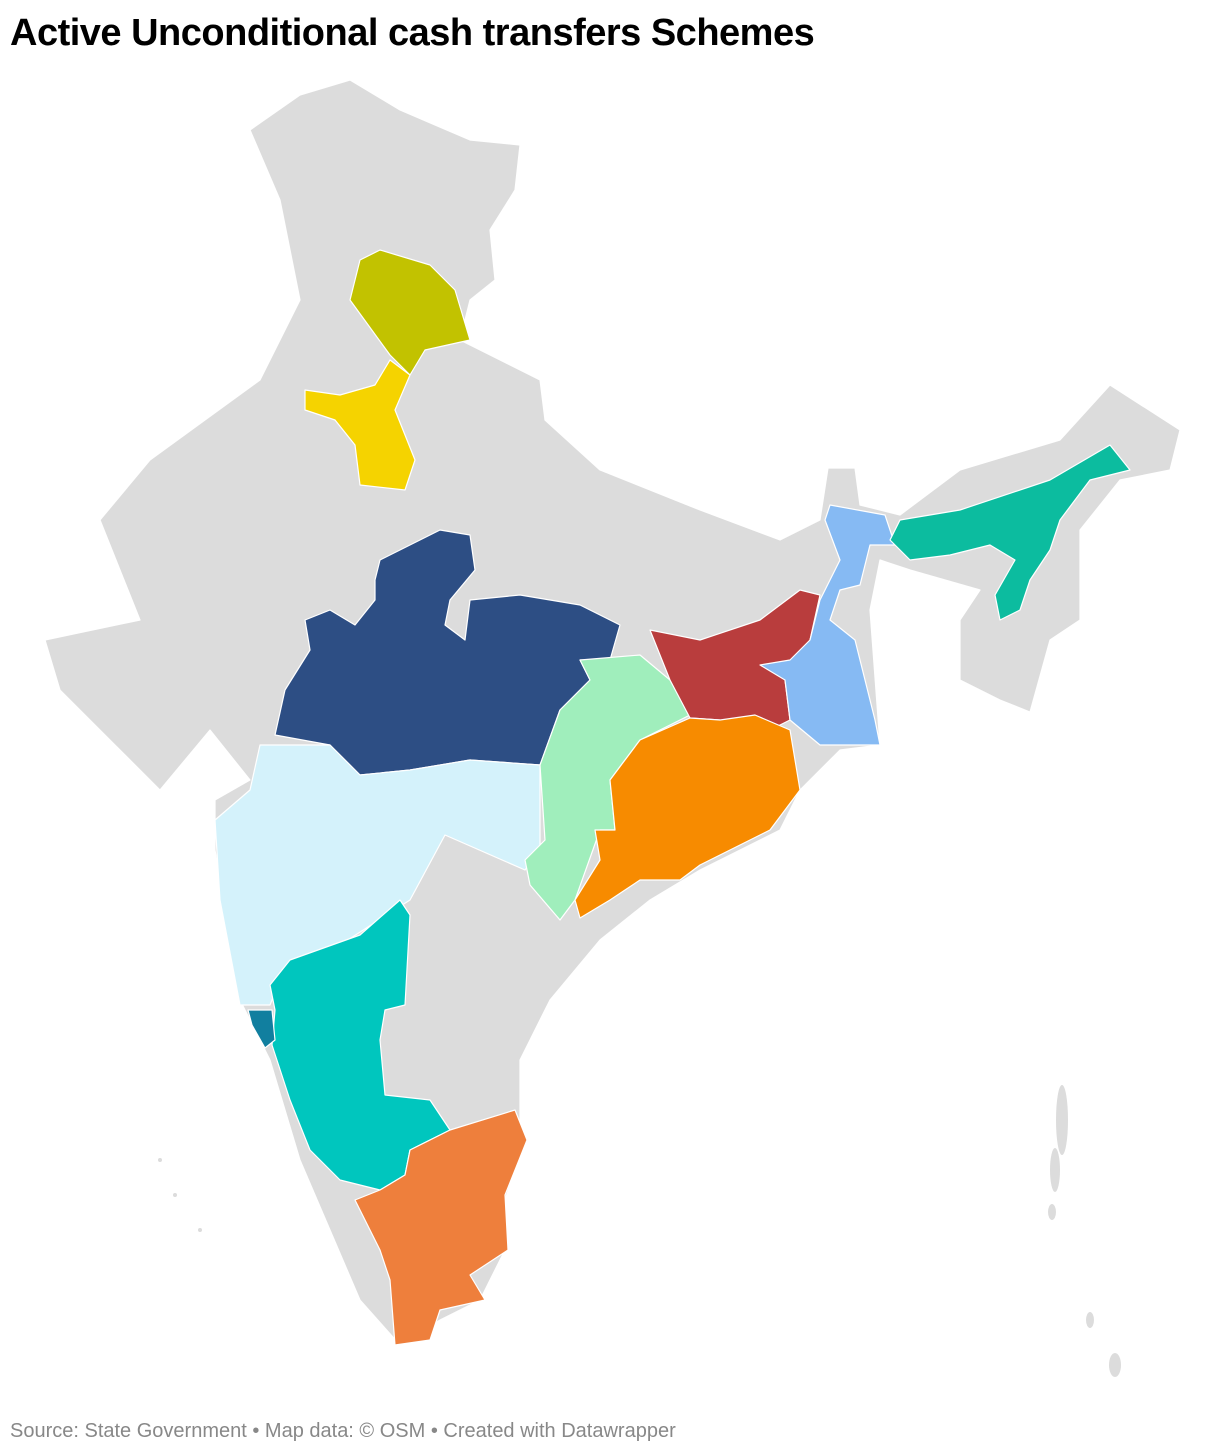  I want to click on state-haryana, so click(360, 425).